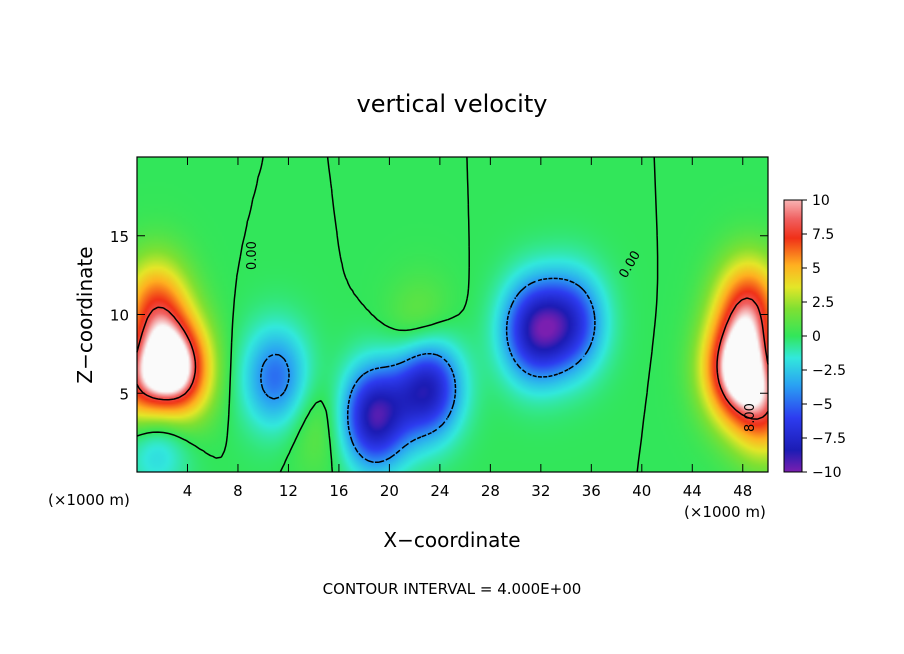  I want to click on x-tick-label: 20, so click(389, 491).